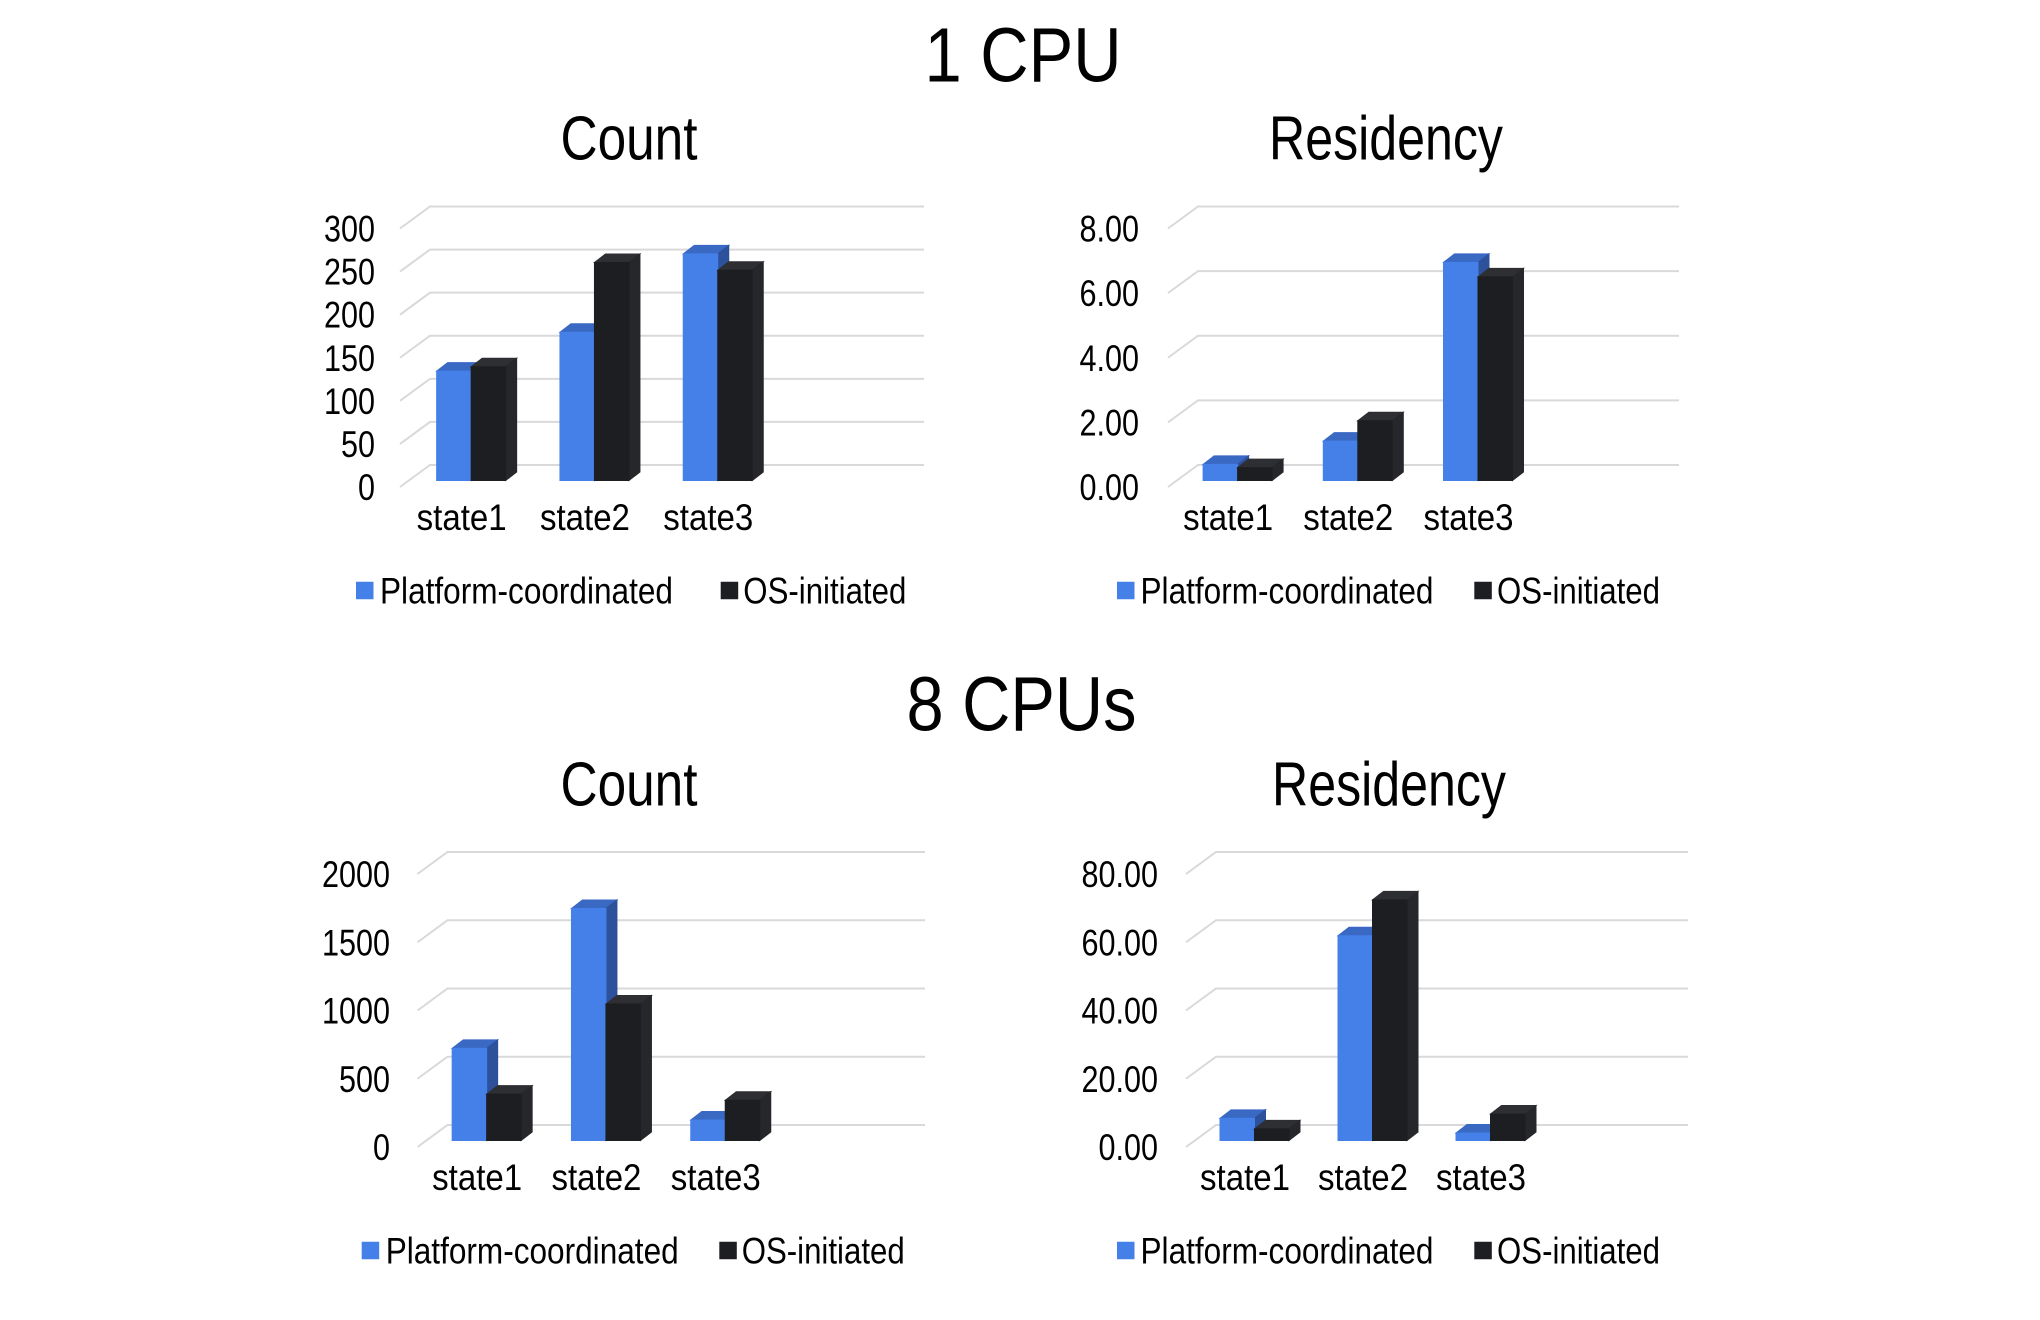 The image size is (2040, 1320). Describe the element at coordinates (349, 272) in the screenshot. I see `svg-text: 250` at that location.